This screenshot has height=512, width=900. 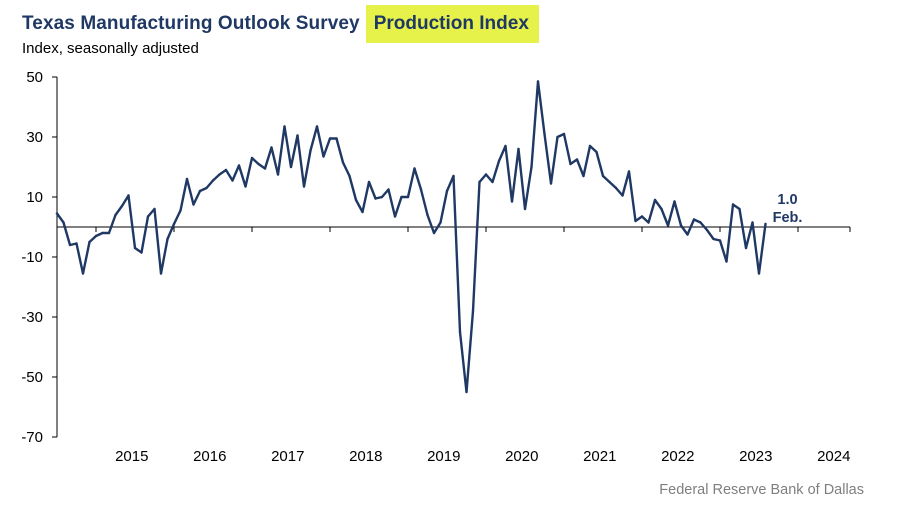 I want to click on y-tick-label: 10, so click(x=34, y=197).